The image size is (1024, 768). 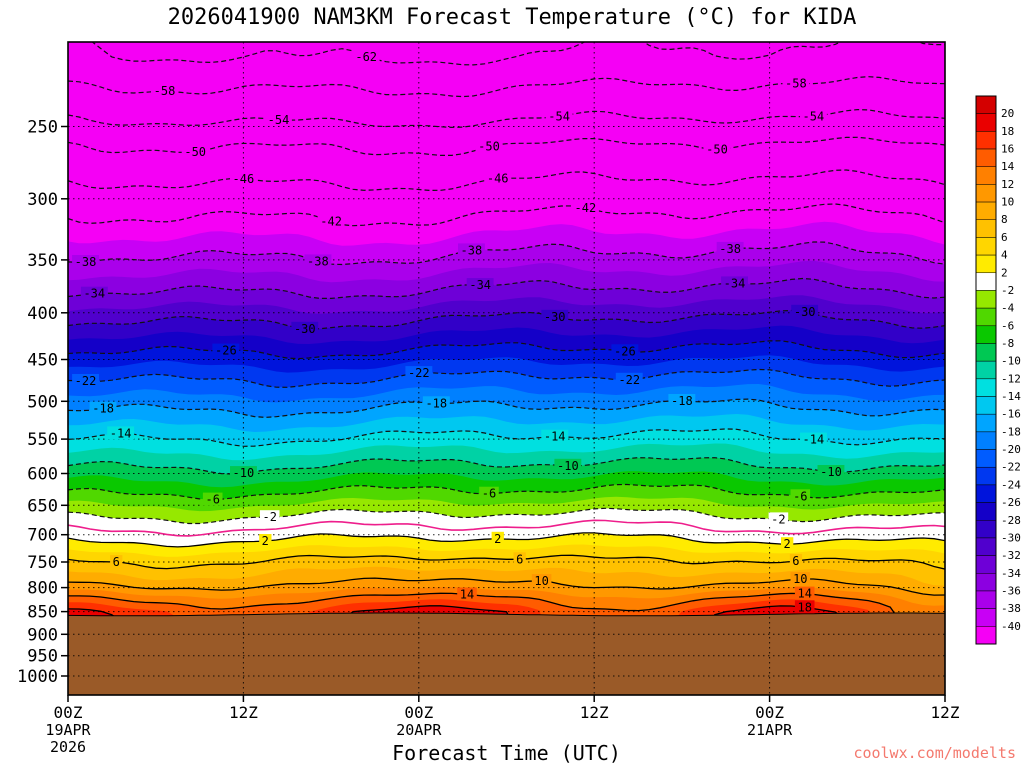 I want to click on colorbar-label: 14, so click(x=1008, y=166).